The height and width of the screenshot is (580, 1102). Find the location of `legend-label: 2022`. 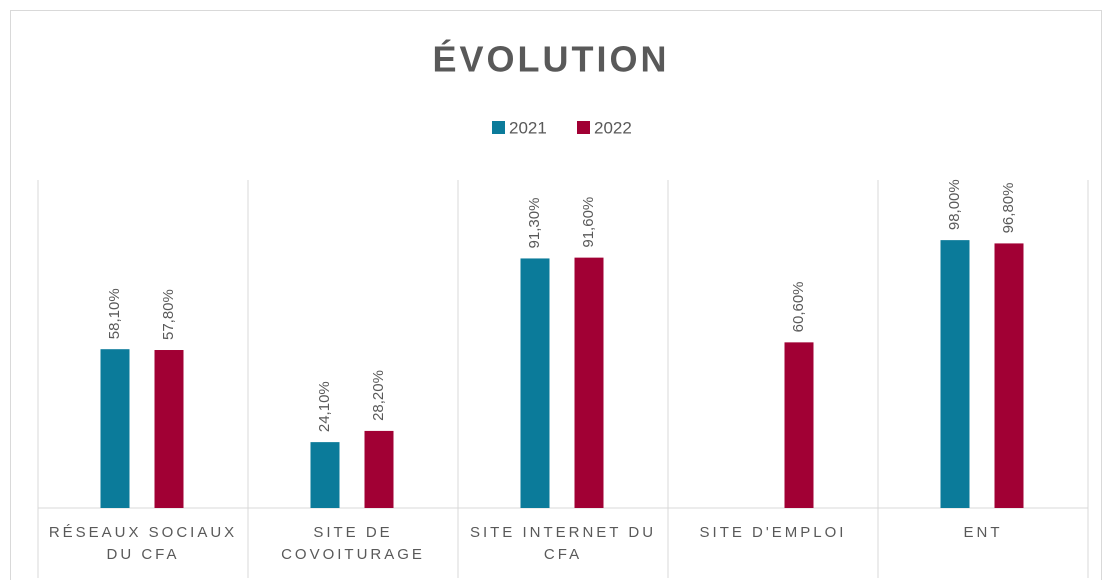

legend-label: 2022 is located at coordinates (613, 127).